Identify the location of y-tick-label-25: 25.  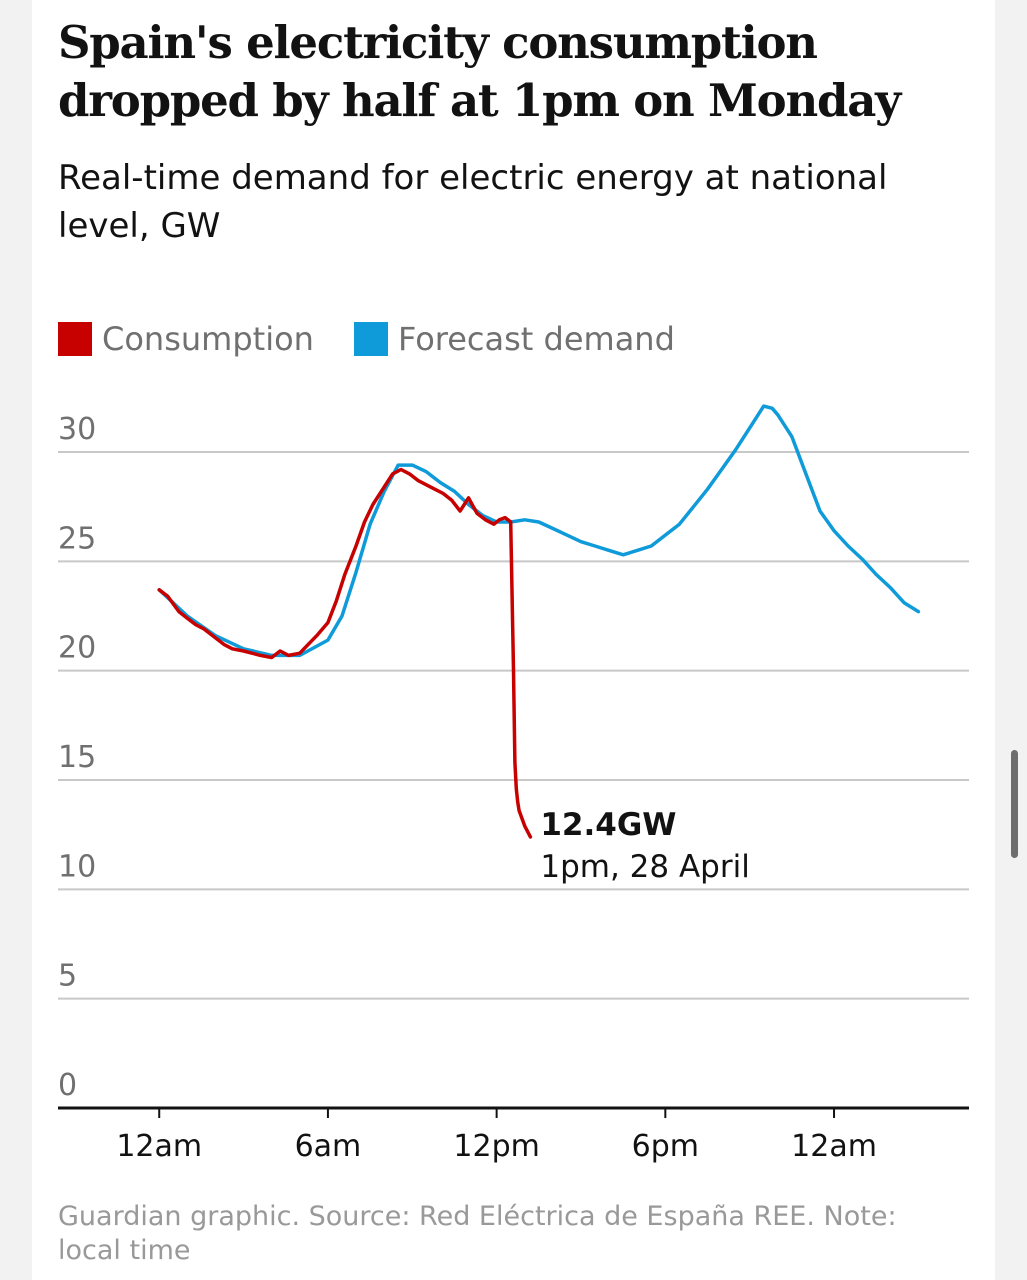
(77, 538).